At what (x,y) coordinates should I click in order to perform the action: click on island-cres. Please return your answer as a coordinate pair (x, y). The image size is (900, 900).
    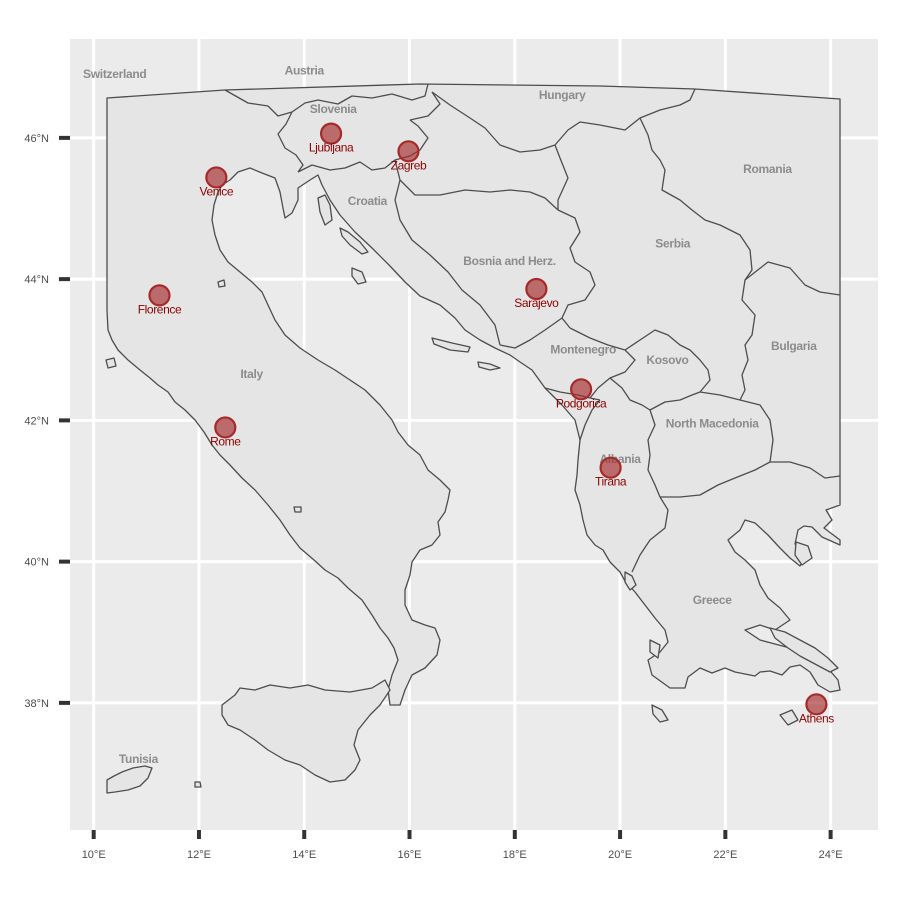
    Looking at the image, I should click on (354, 241).